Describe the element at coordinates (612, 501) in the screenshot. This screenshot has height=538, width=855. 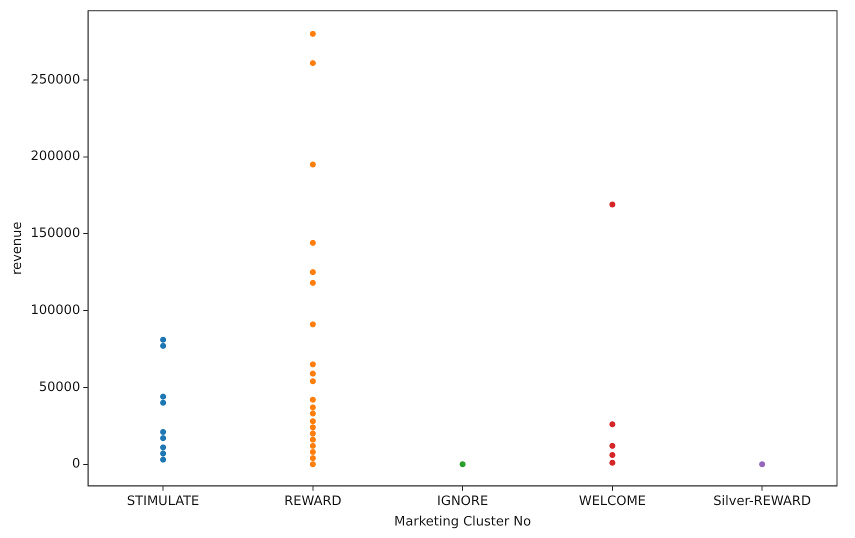
I see `x-tick-label: WELCOME` at that location.